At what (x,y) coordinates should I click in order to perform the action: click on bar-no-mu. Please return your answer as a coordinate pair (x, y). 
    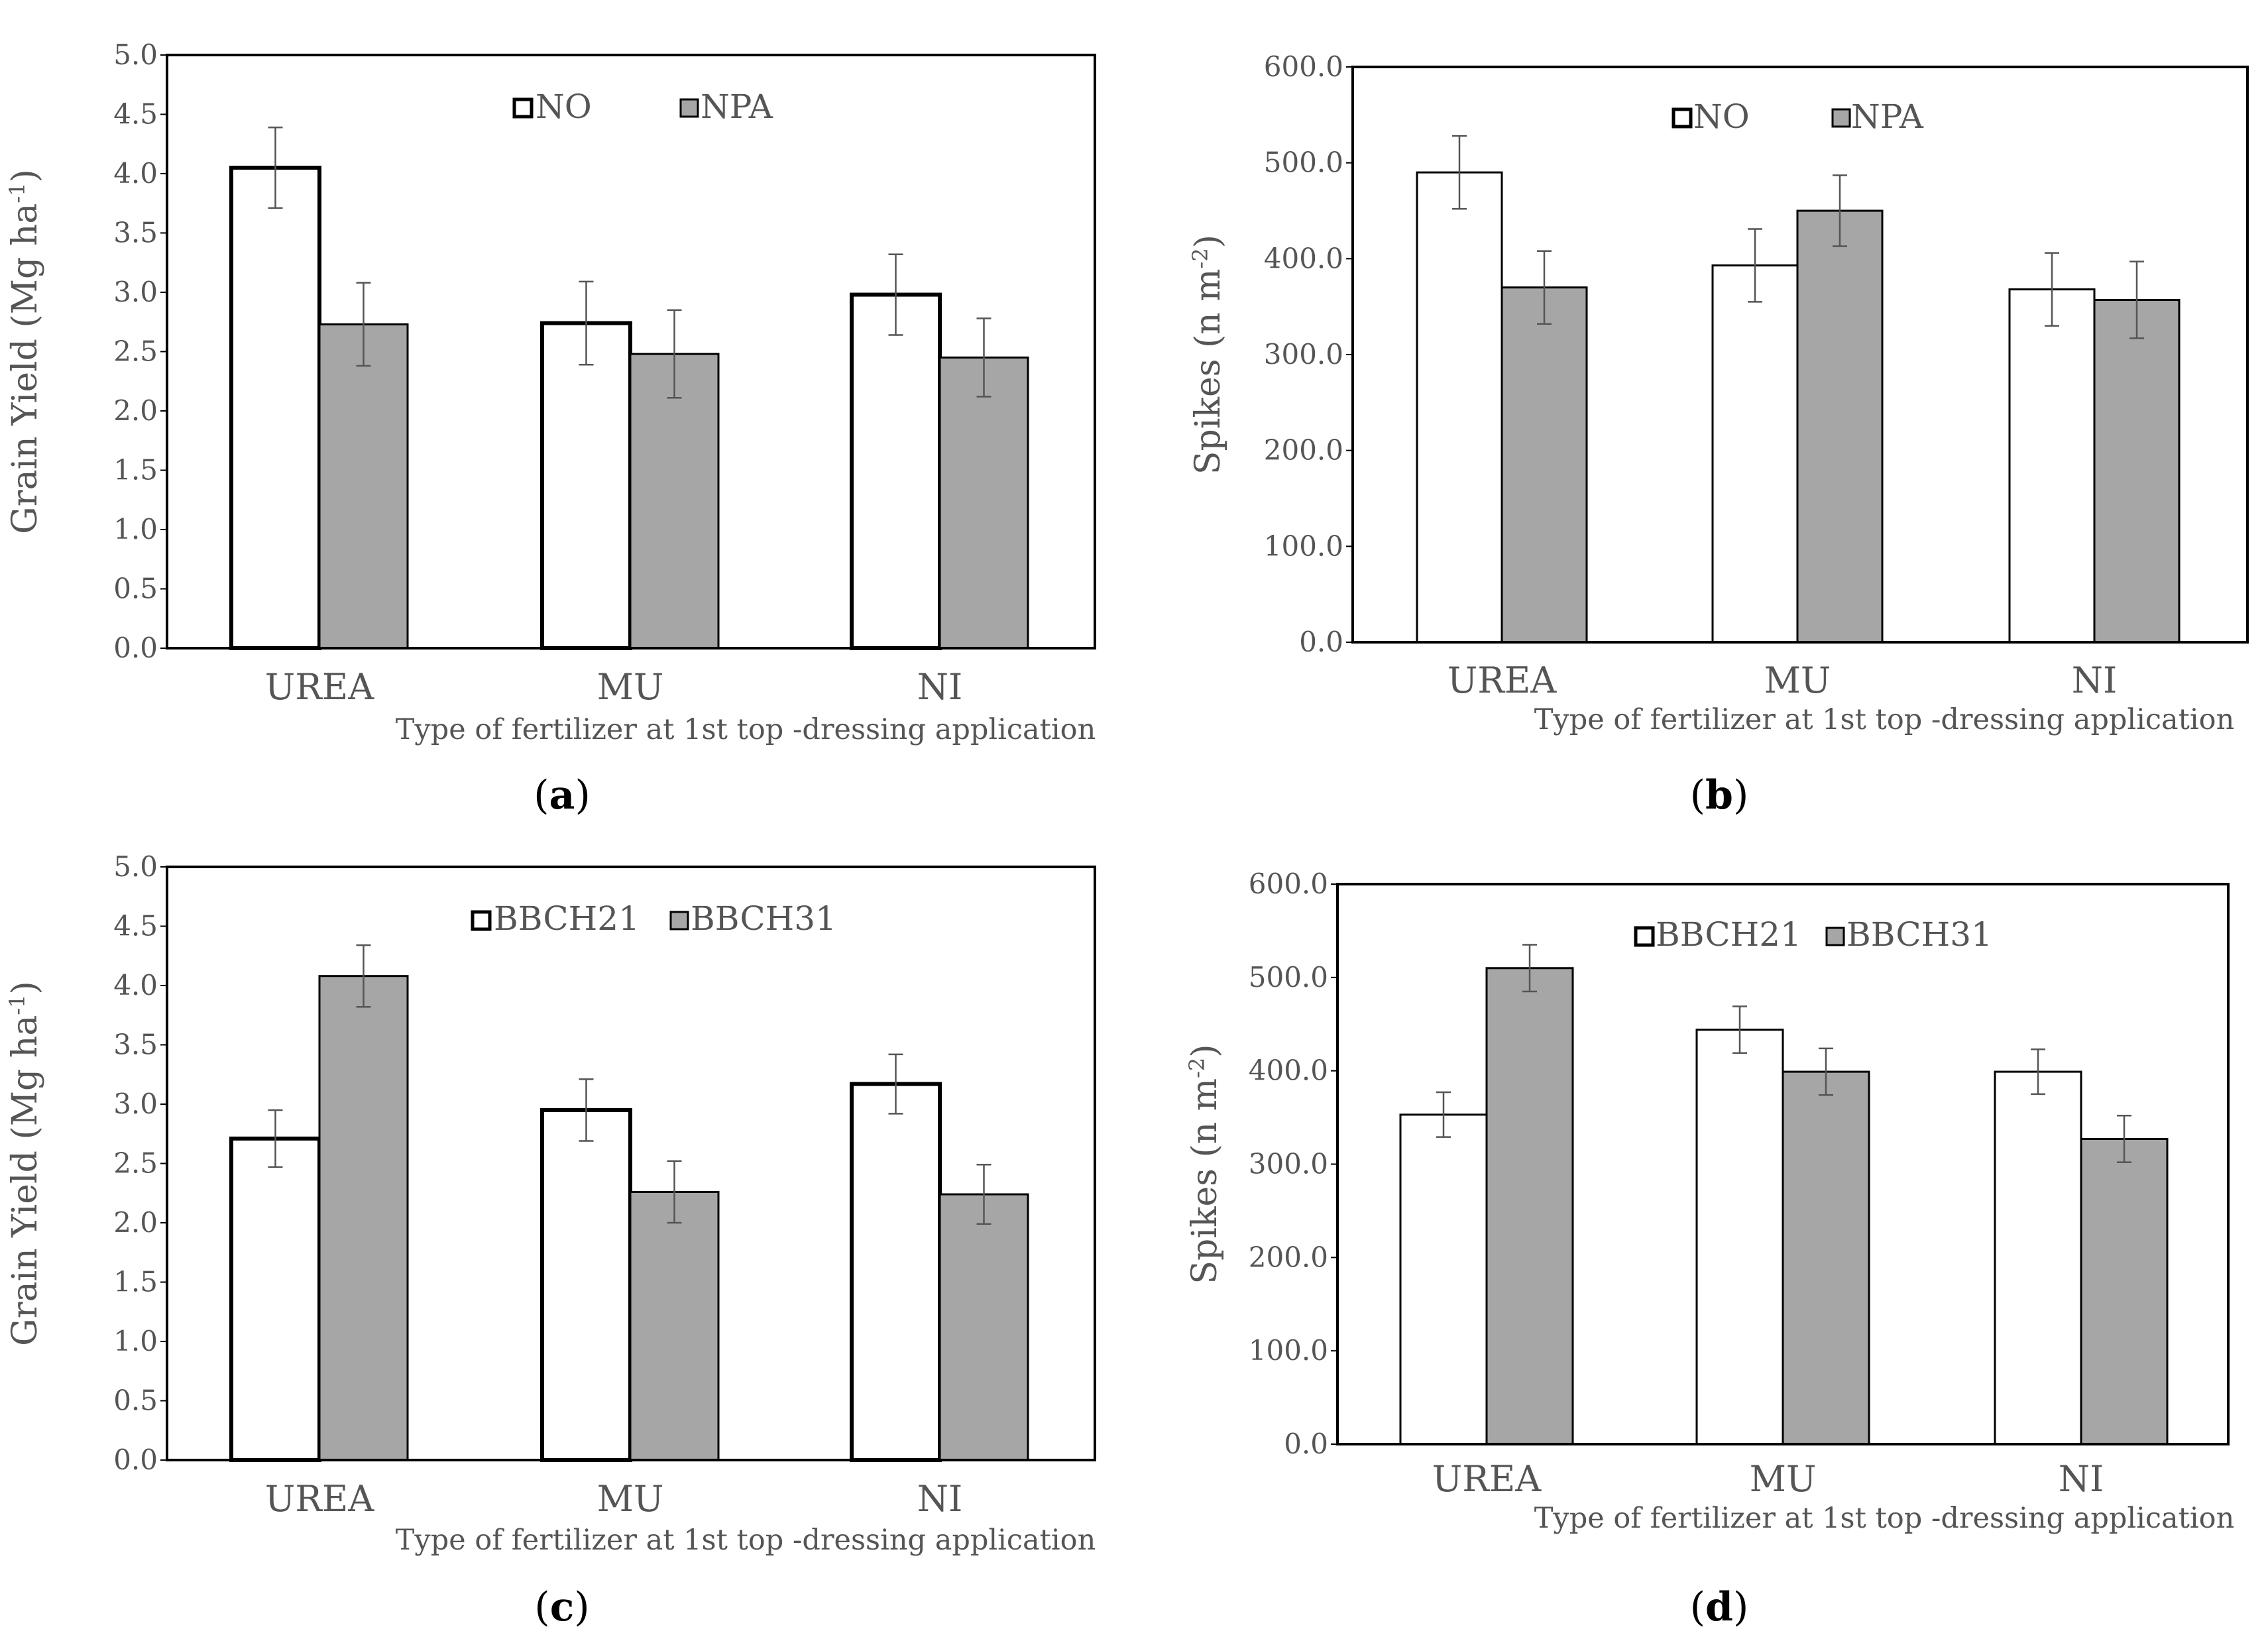
    Looking at the image, I should click on (586, 485).